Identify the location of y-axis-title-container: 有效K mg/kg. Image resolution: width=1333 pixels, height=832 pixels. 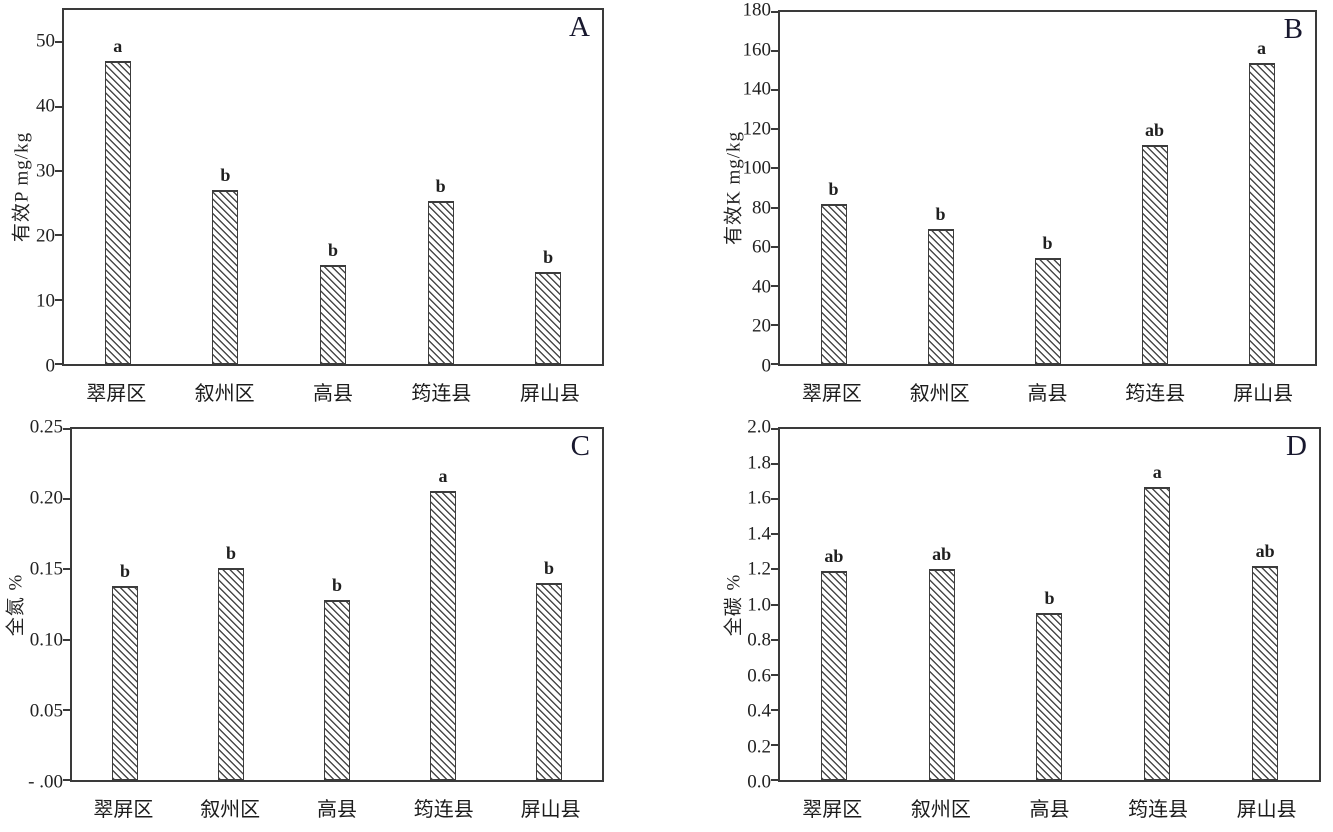
(732, 188).